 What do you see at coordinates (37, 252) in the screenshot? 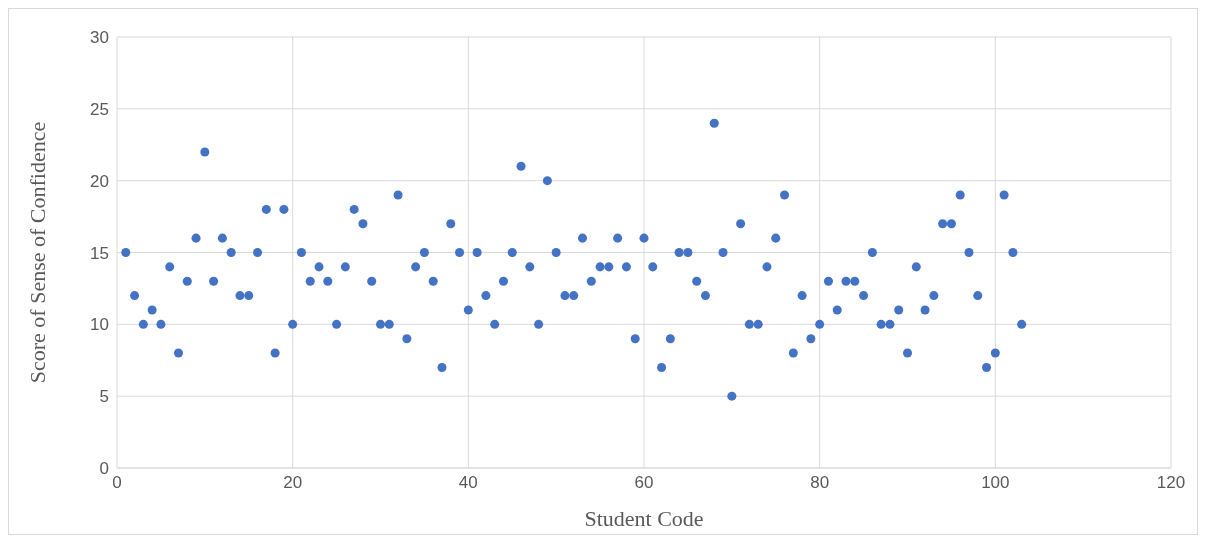
I see `y-axis-title: Score of Sense of Confidence` at bounding box center [37, 252].